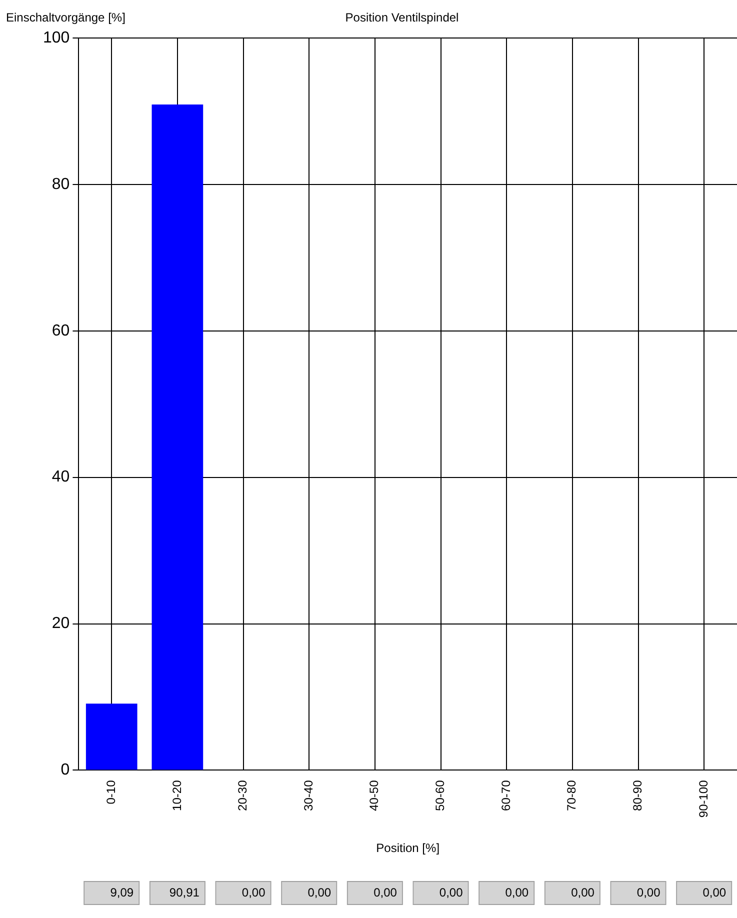  I want to click on x-tick-label: 70-80, so click(571, 795).